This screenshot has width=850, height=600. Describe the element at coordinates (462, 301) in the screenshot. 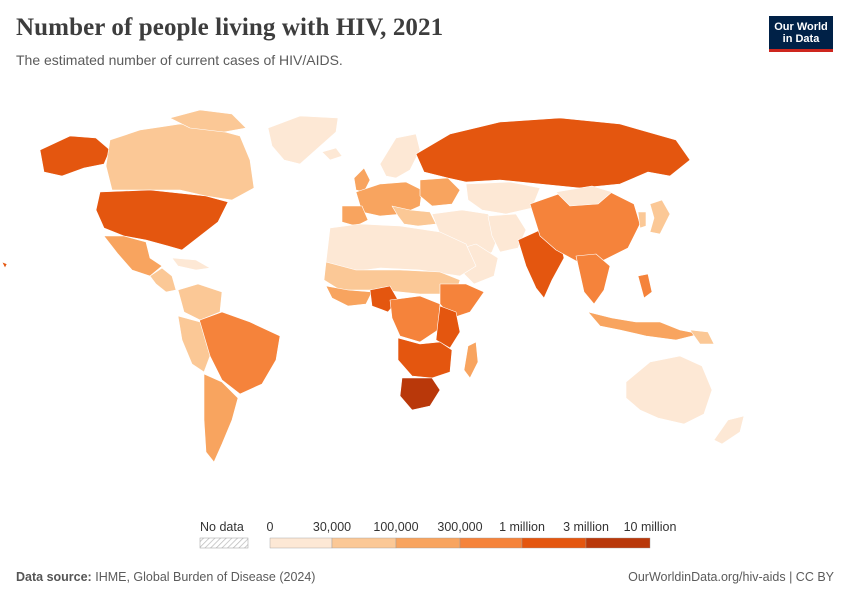

I see `region-horn-africa` at that location.